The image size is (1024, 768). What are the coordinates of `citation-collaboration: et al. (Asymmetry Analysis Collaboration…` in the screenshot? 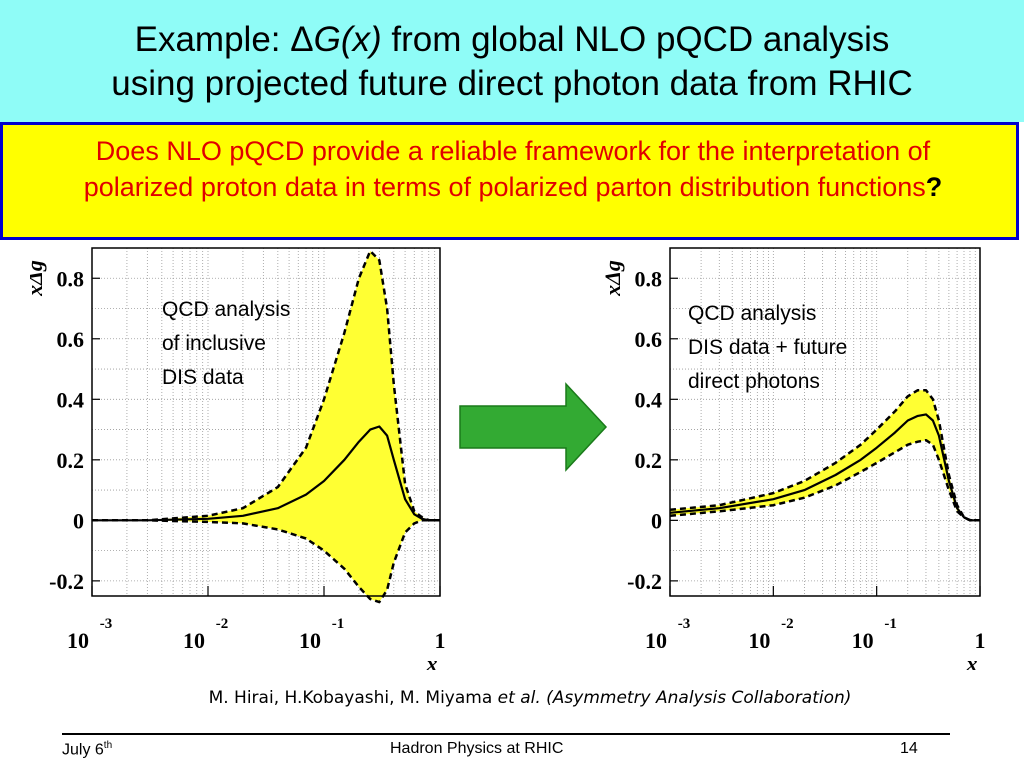 It's located at (674, 698).